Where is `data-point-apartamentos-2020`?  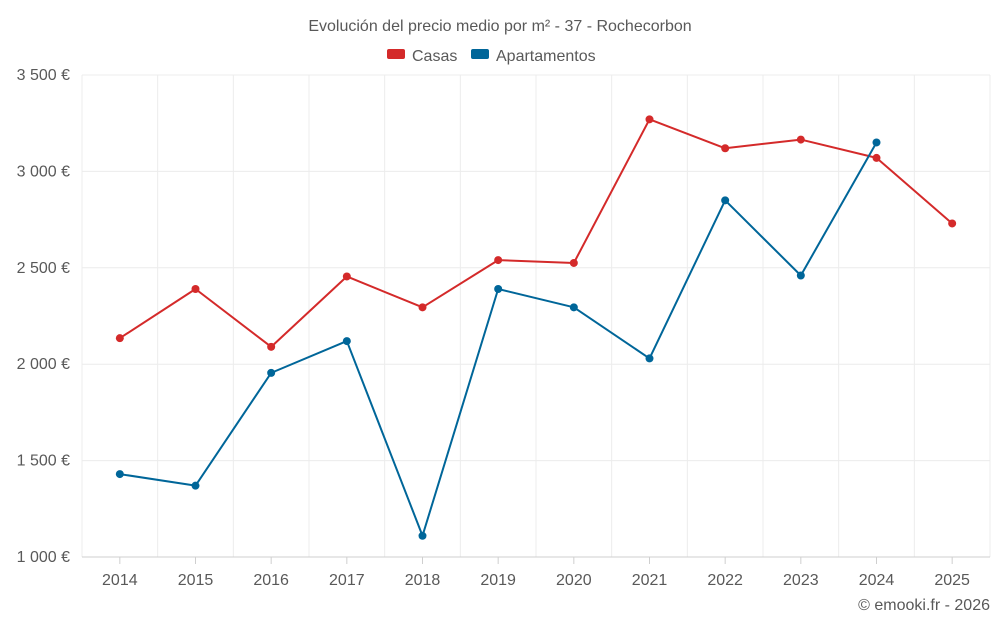
data-point-apartamentos-2020 is located at coordinates (573, 307).